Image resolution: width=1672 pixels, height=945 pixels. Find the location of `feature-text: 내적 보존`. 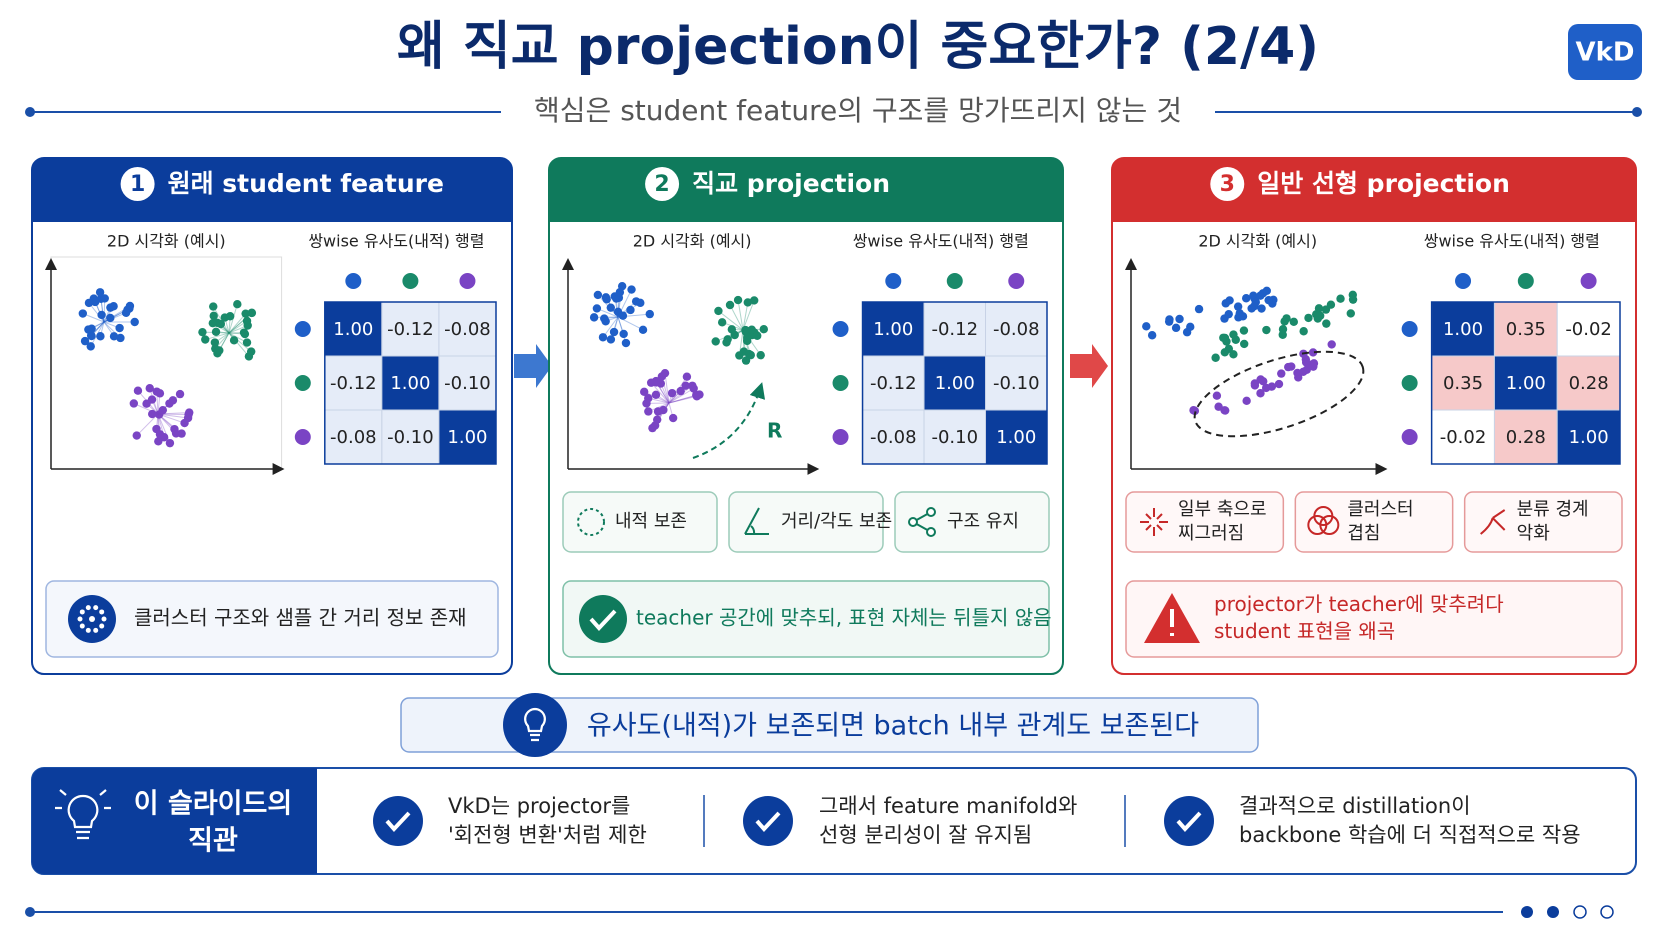

feature-text: 내적 보존 is located at coordinates (651, 521).